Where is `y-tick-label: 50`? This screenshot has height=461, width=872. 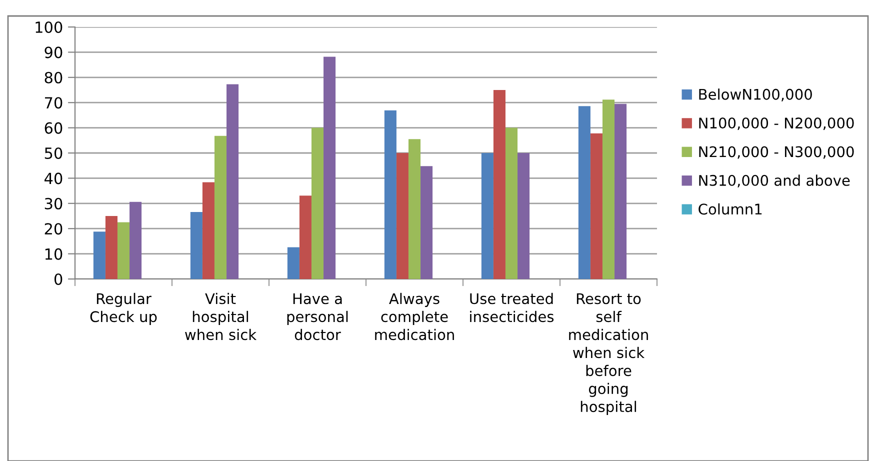 y-tick-label: 50 is located at coordinates (53, 153).